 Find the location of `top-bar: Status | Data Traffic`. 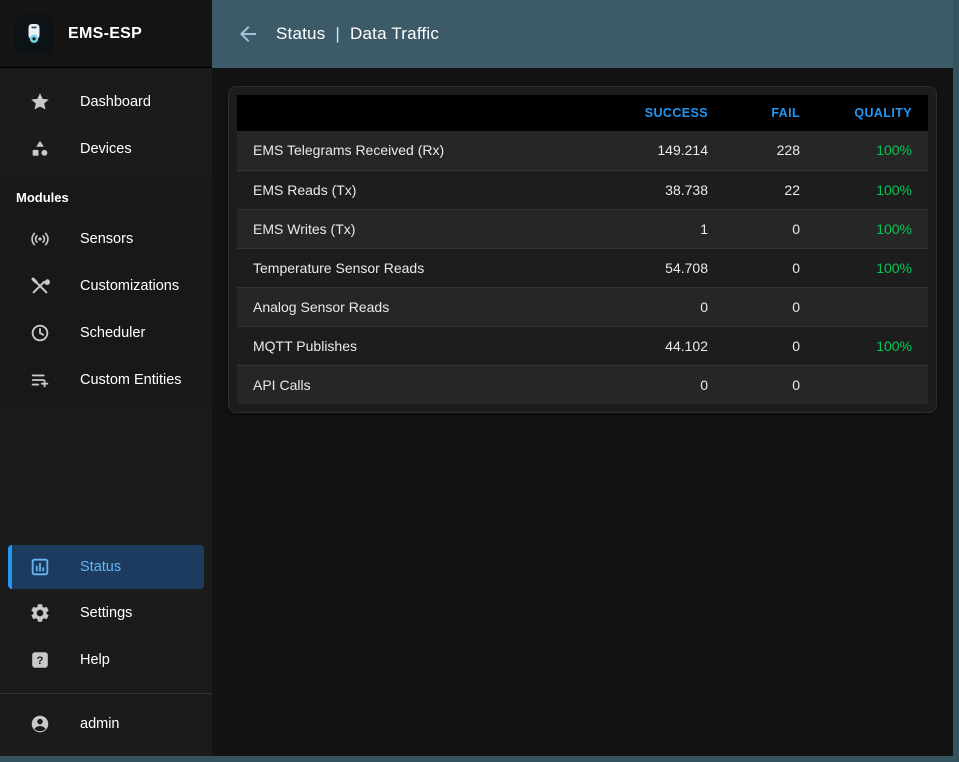

top-bar: Status | Data Traffic is located at coordinates (582, 34).